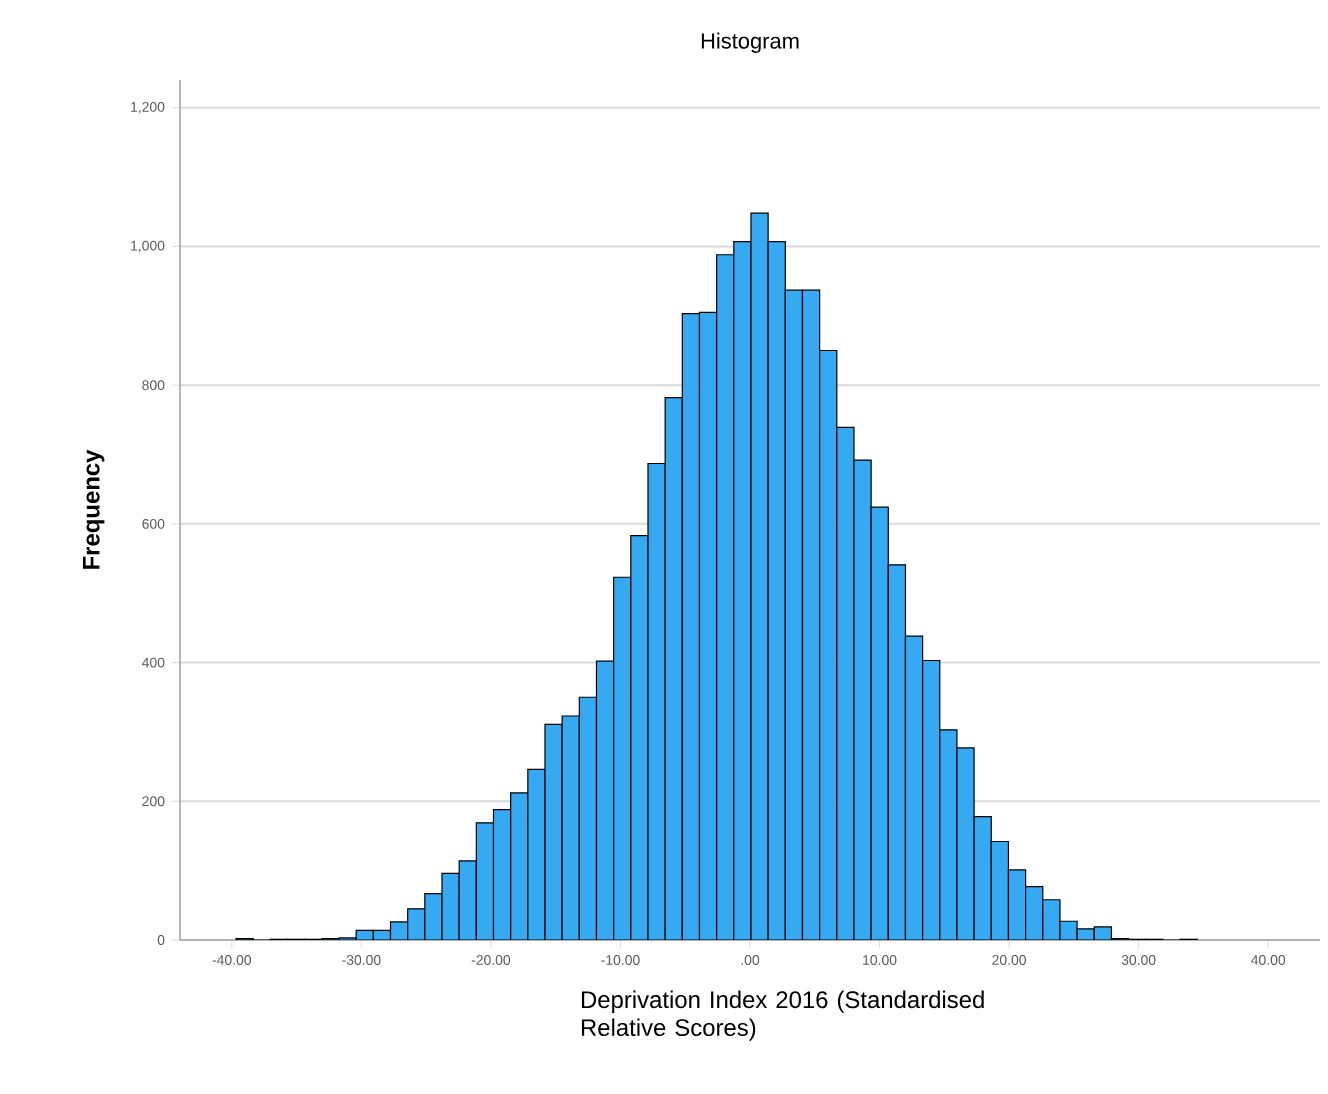 Image resolution: width=1328 pixels, height=1094 pixels. I want to click on y-axis-title: Frequency, so click(93, 509).